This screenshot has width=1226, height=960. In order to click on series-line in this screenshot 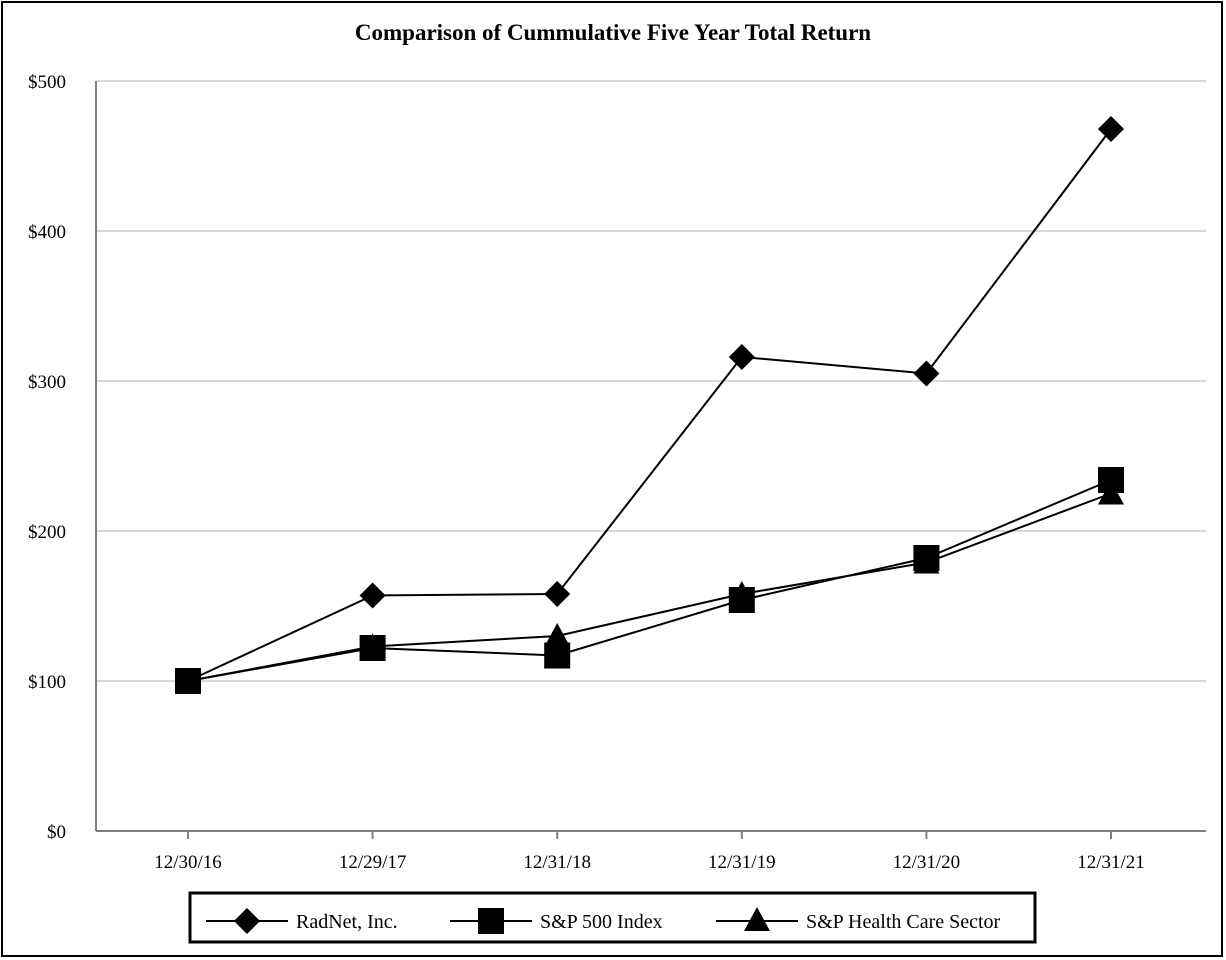, I will do `click(649, 587)`.